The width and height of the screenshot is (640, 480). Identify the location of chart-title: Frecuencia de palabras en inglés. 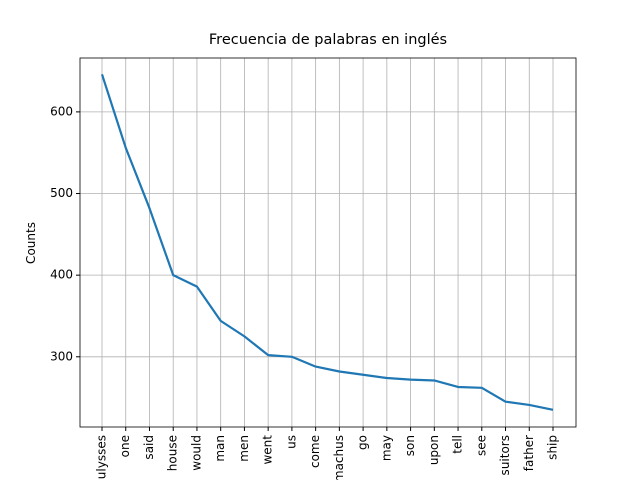
(328, 40).